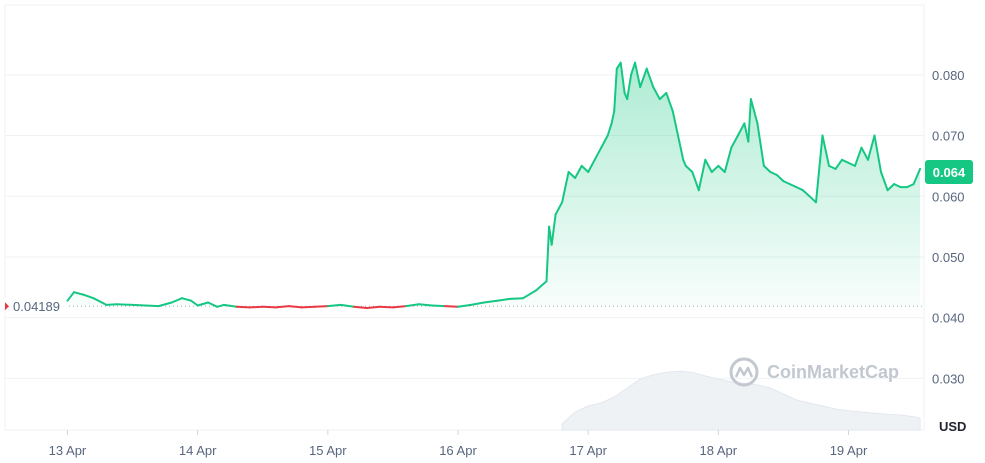 The width and height of the screenshot is (985, 463). What do you see at coordinates (198, 450) in the screenshot?
I see `x-tick-label: 14 Apr` at bounding box center [198, 450].